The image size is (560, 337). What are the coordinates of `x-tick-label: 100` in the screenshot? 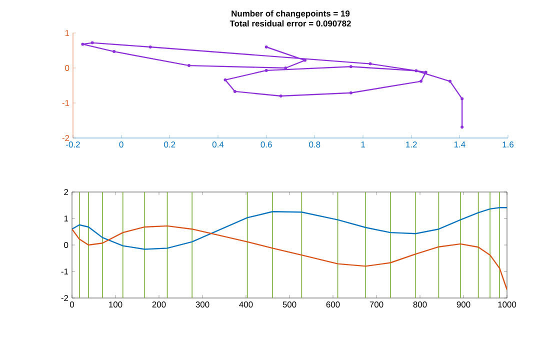 It's located at (115, 305).